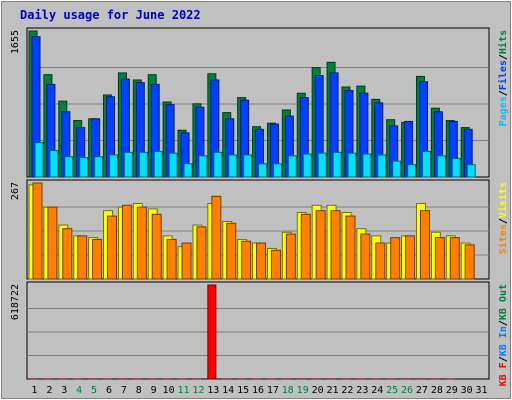  I want to click on legend-item: KB F, so click(503, 374).